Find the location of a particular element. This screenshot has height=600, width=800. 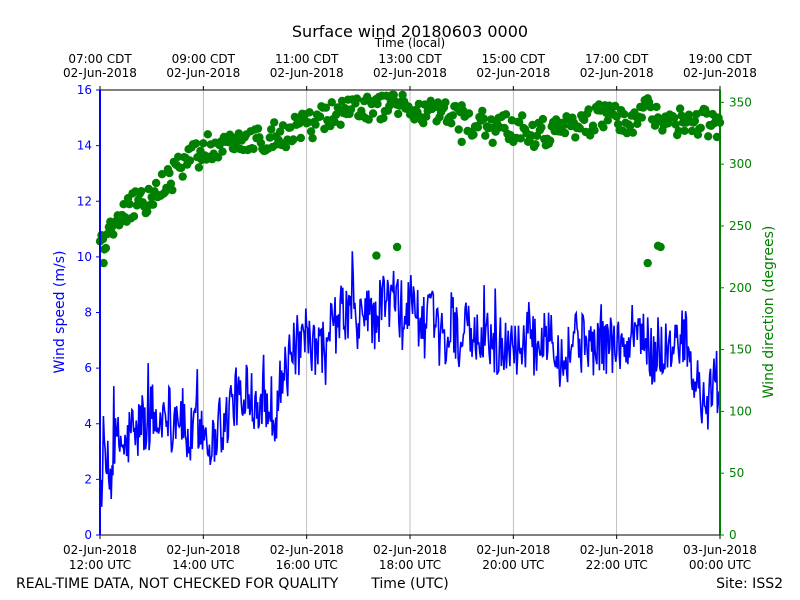

left-tick-label: 10 is located at coordinates (84, 257).